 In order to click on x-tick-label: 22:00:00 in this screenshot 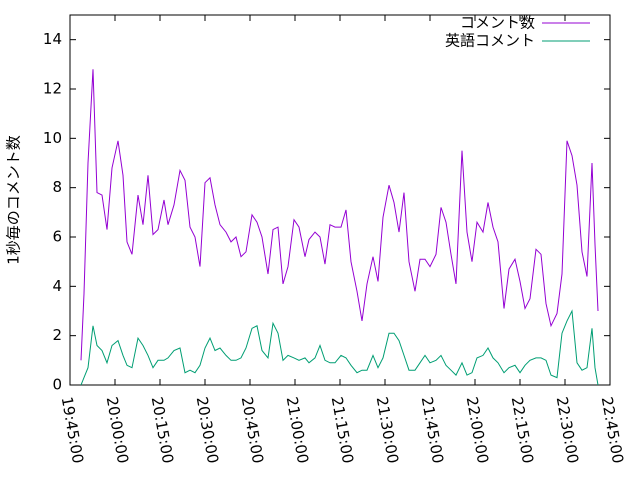, I will do `click(477, 429)`.